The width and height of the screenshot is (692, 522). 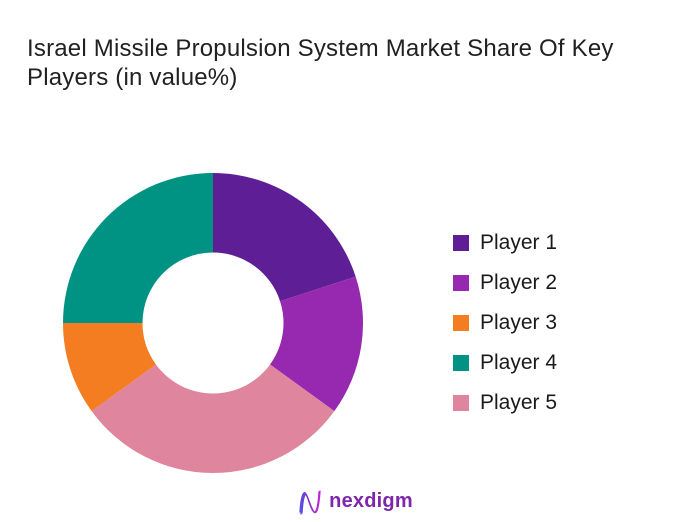 What do you see at coordinates (371, 500) in the screenshot?
I see `nexdigm-logo-text: nexdigm` at bounding box center [371, 500].